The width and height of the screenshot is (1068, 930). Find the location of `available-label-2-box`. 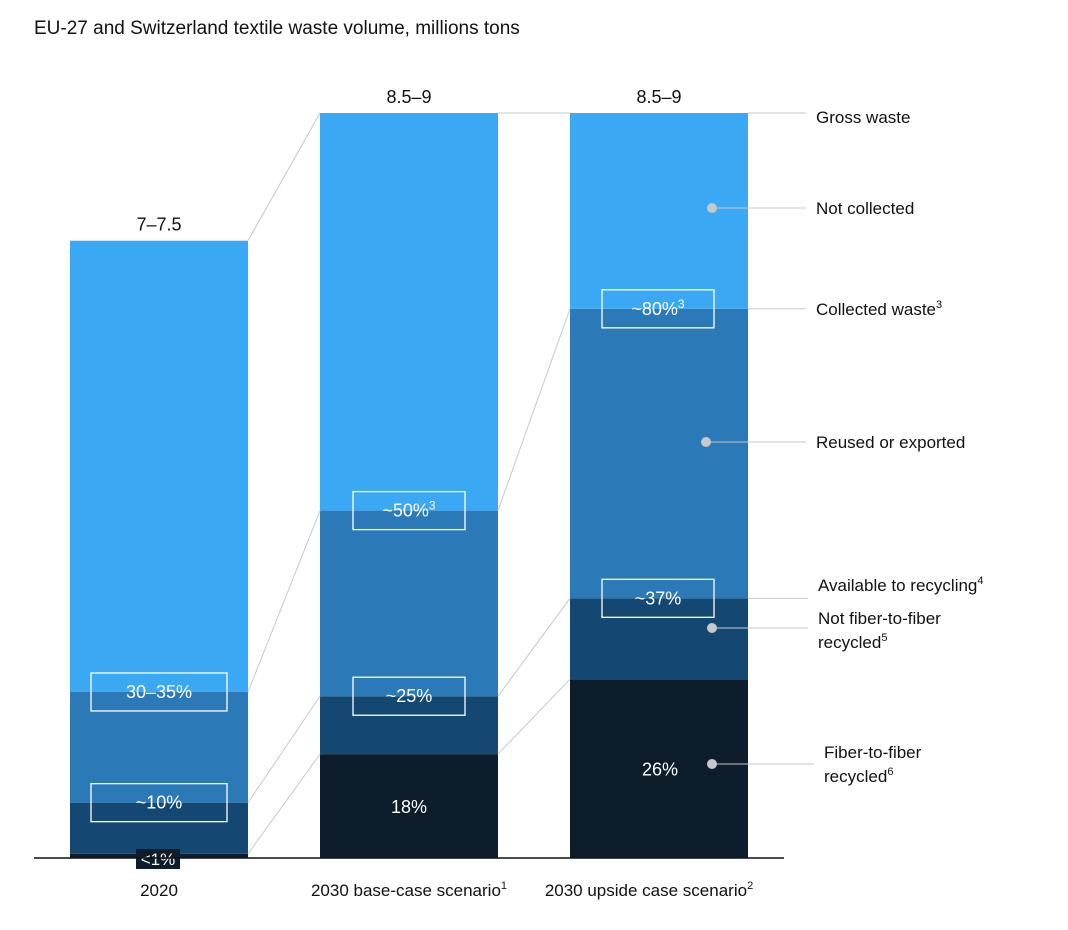

available-label-2-box is located at coordinates (658, 598).